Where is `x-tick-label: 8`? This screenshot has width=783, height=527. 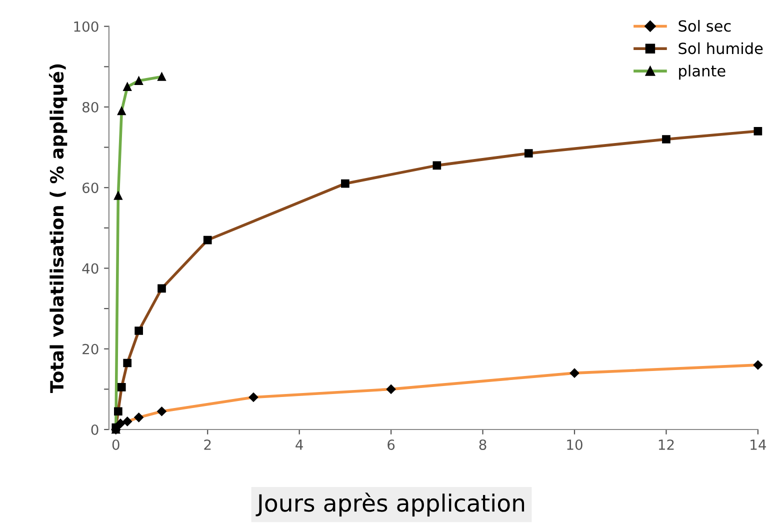
x-tick-label: 8 is located at coordinates (482, 444).